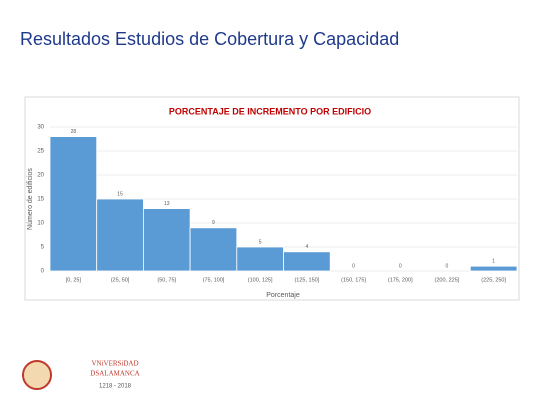  I want to click on x-tick-label: (50, 75], so click(166, 280).